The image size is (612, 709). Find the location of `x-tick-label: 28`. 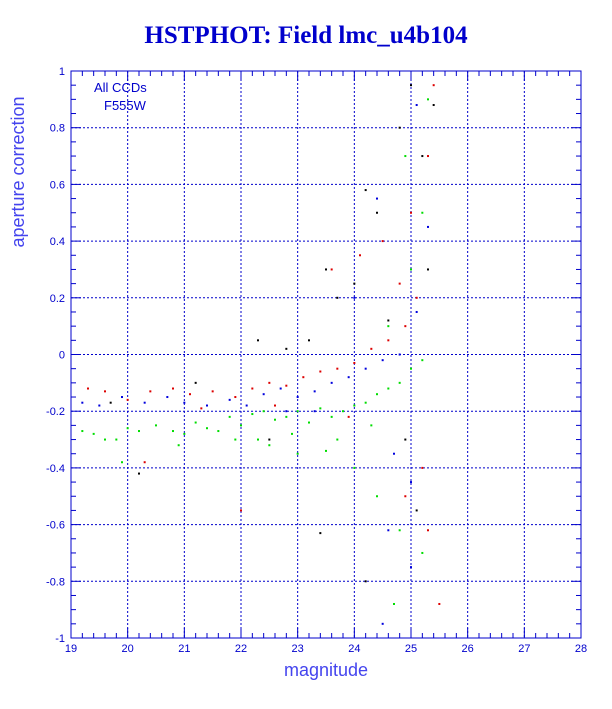

x-tick-label: 28 is located at coordinates (581, 649).